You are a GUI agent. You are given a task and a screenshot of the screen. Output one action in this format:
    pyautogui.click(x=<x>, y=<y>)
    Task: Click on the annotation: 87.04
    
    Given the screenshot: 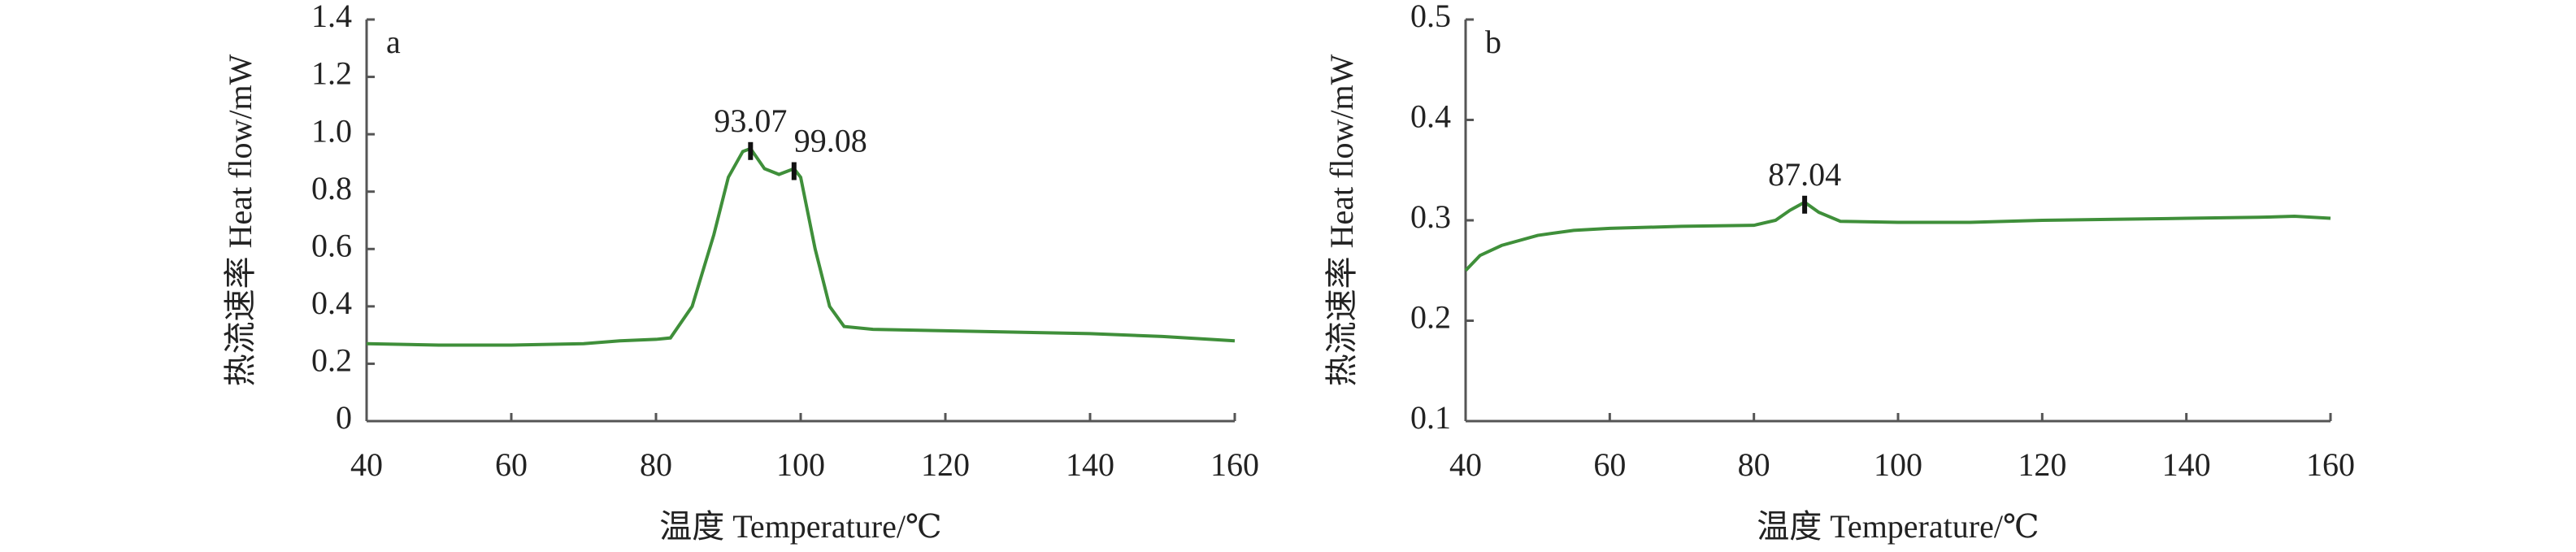 What is the action you would take?
    pyautogui.click(x=1804, y=174)
    